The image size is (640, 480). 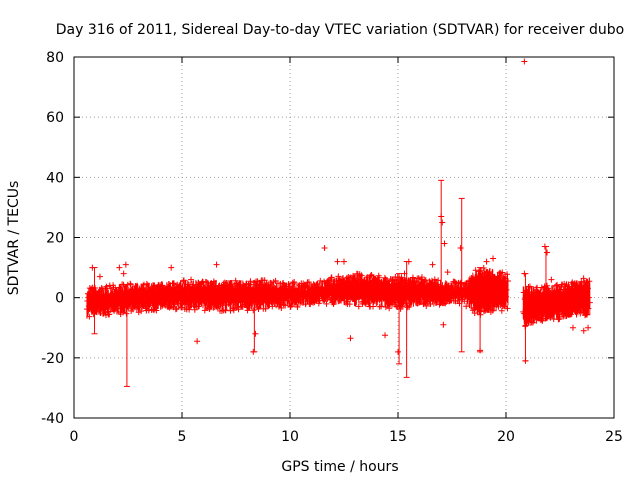 I want to click on y-tick-label: 60, so click(x=55, y=118).